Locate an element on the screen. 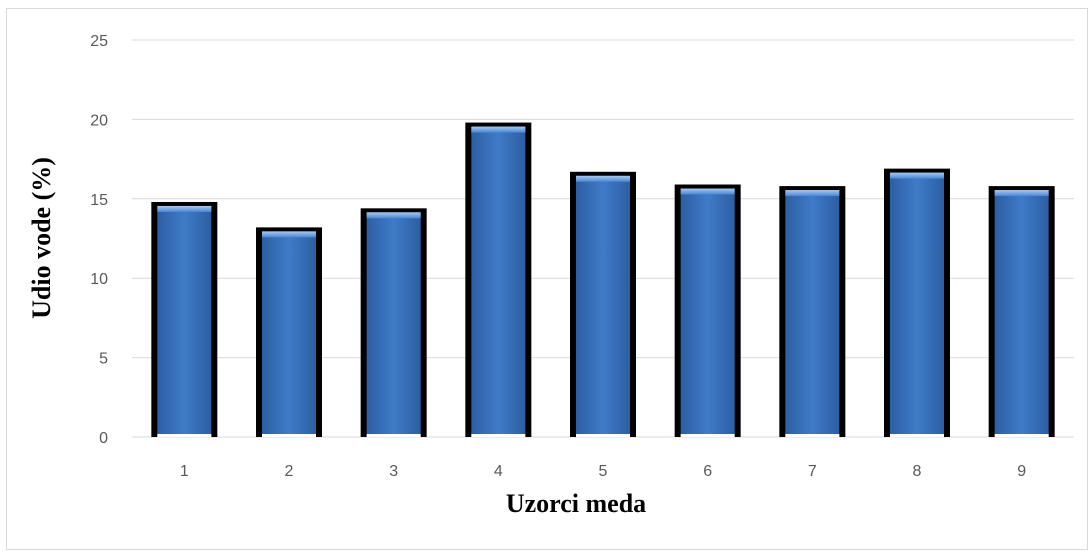  x-axis-ticks: 1 2 3 4 5 6 7 8 9 is located at coordinates (603, 471).